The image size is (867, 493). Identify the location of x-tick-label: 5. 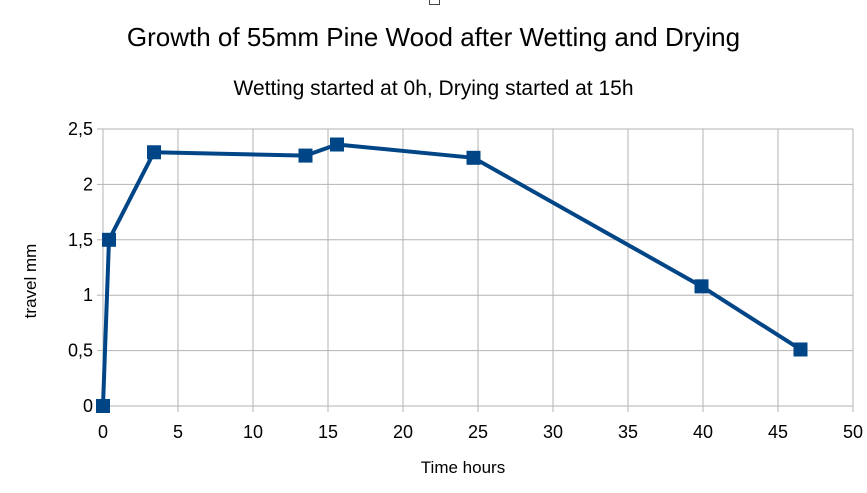
(178, 432).